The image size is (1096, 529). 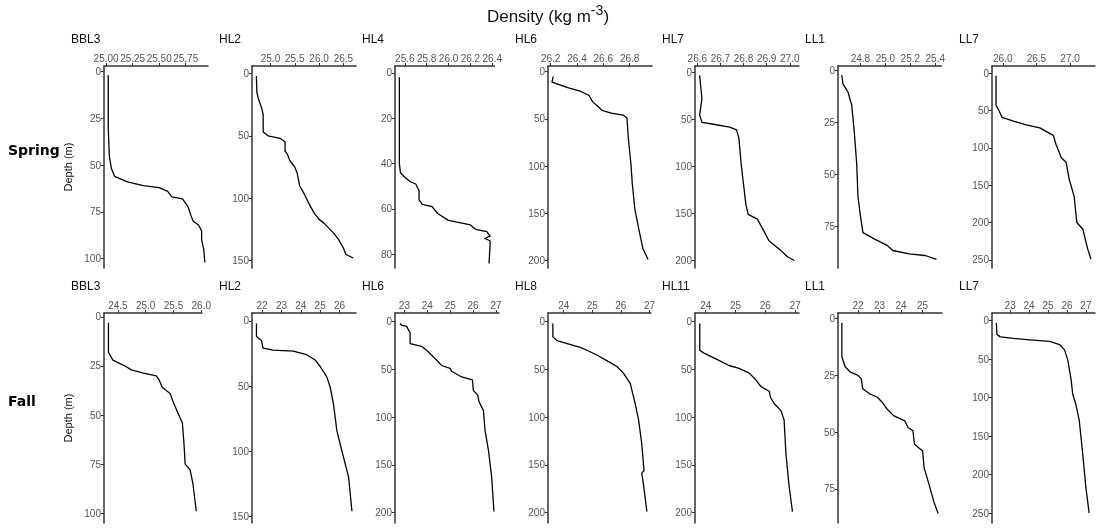 What do you see at coordinates (858, 305) in the screenshot?
I see `x-tick-label: 22` at bounding box center [858, 305].